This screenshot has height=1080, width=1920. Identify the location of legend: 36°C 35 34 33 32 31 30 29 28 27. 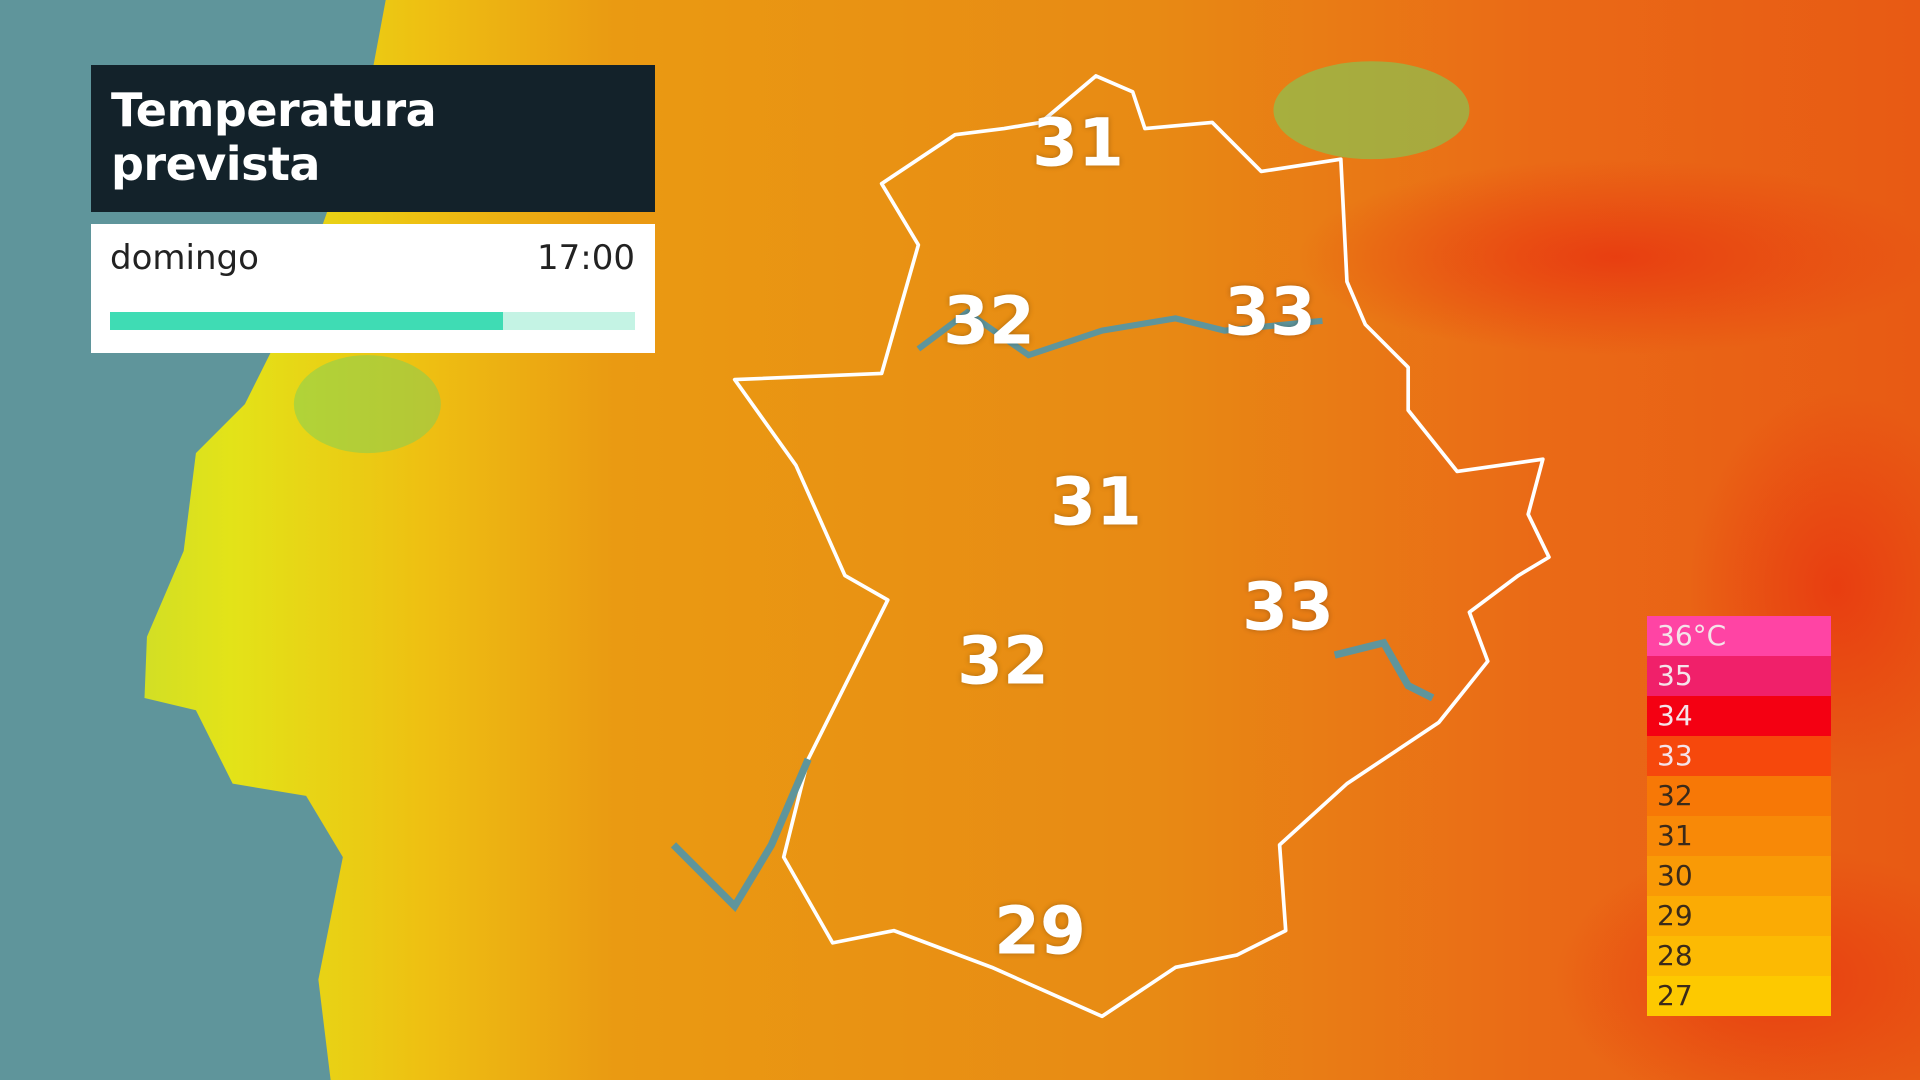
(1739, 816).